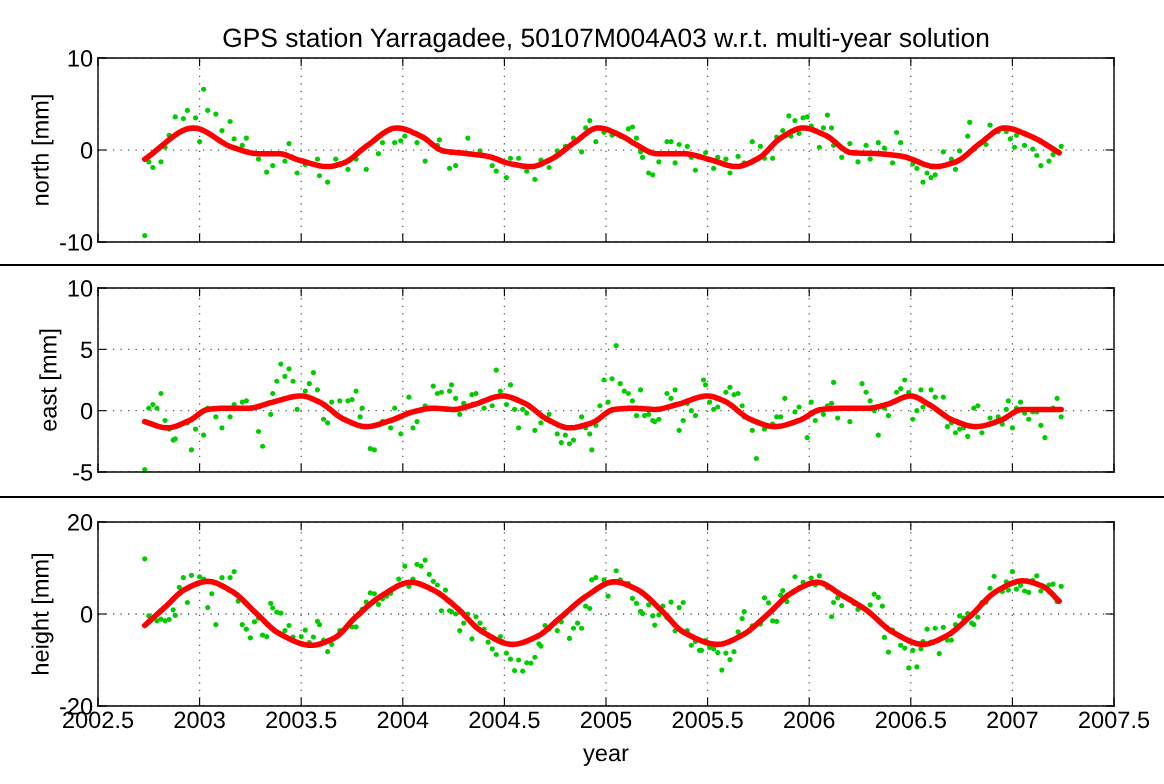 This screenshot has width=1164, height=784. Describe the element at coordinates (809, 720) in the screenshot. I see `x-tick-label: 2006` at that location.